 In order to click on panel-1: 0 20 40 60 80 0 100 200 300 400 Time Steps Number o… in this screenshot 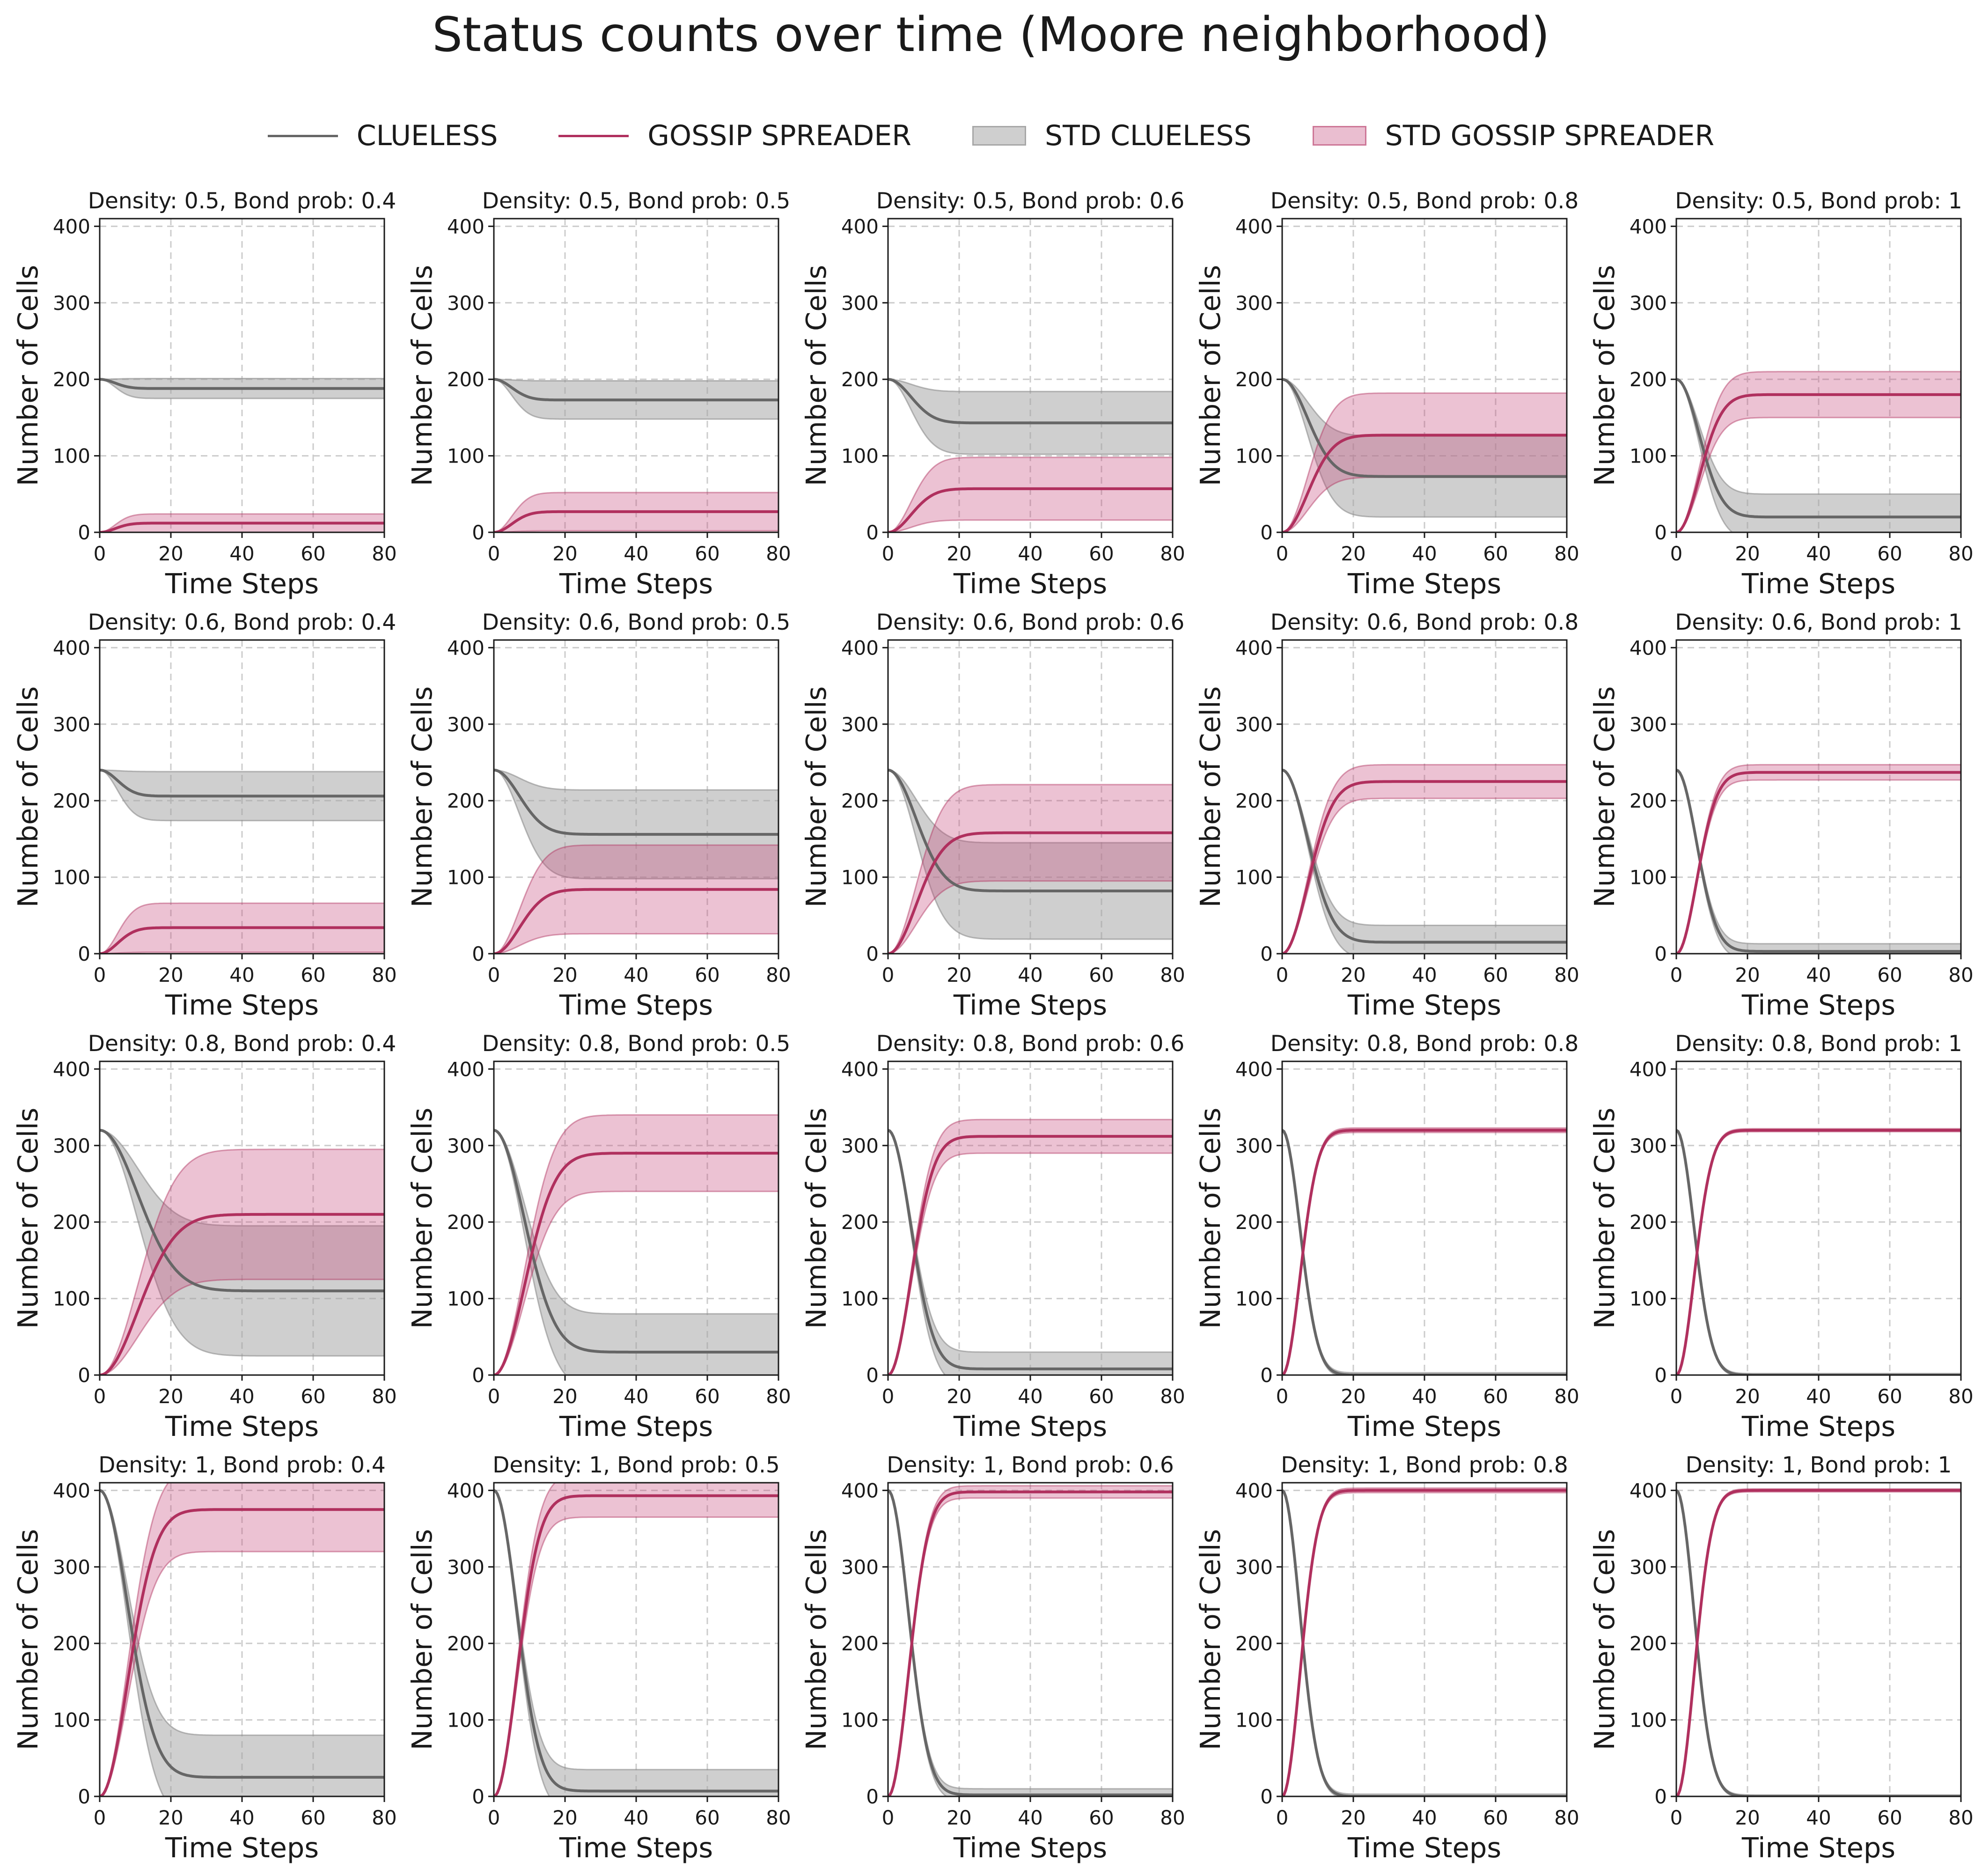, I will do `click(204, 394)`.